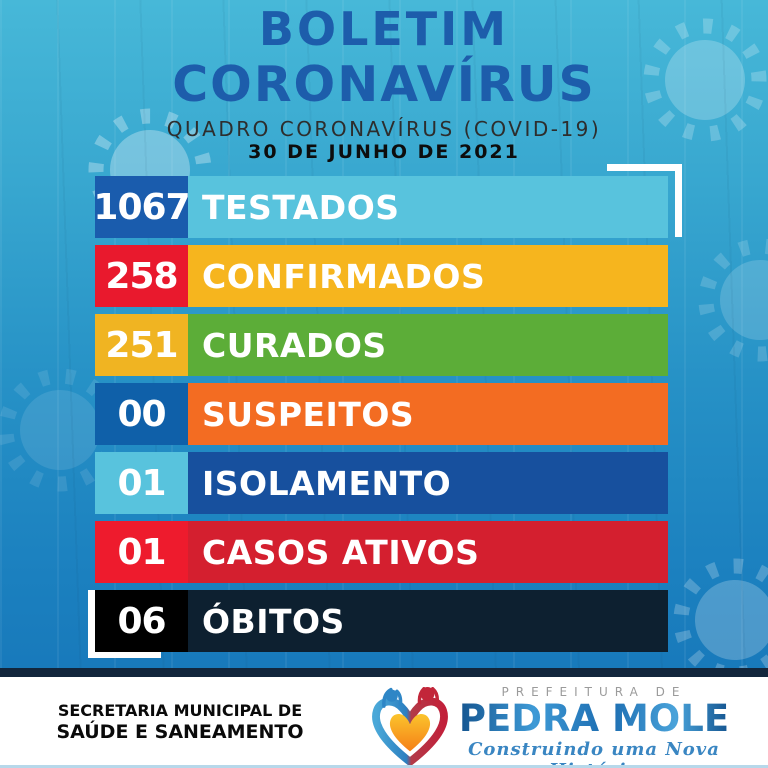 This screenshot has width=768, height=768. Describe the element at coordinates (594, 718) in the screenshot. I see `logo-city-name: PEDRA MOLE` at that location.